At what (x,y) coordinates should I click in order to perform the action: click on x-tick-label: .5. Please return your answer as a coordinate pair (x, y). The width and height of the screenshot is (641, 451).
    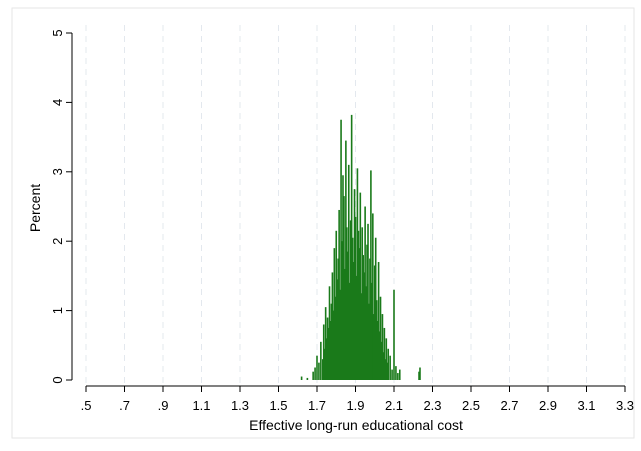
    Looking at the image, I should click on (86, 405).